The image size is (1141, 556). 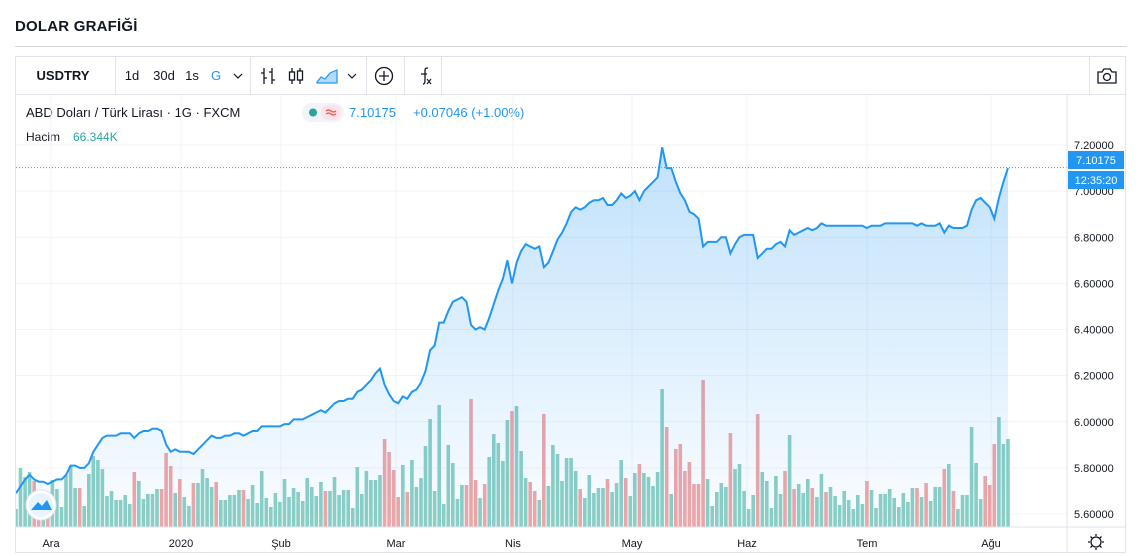 I want to click on area-style-icon, so click(x=327, y=76).